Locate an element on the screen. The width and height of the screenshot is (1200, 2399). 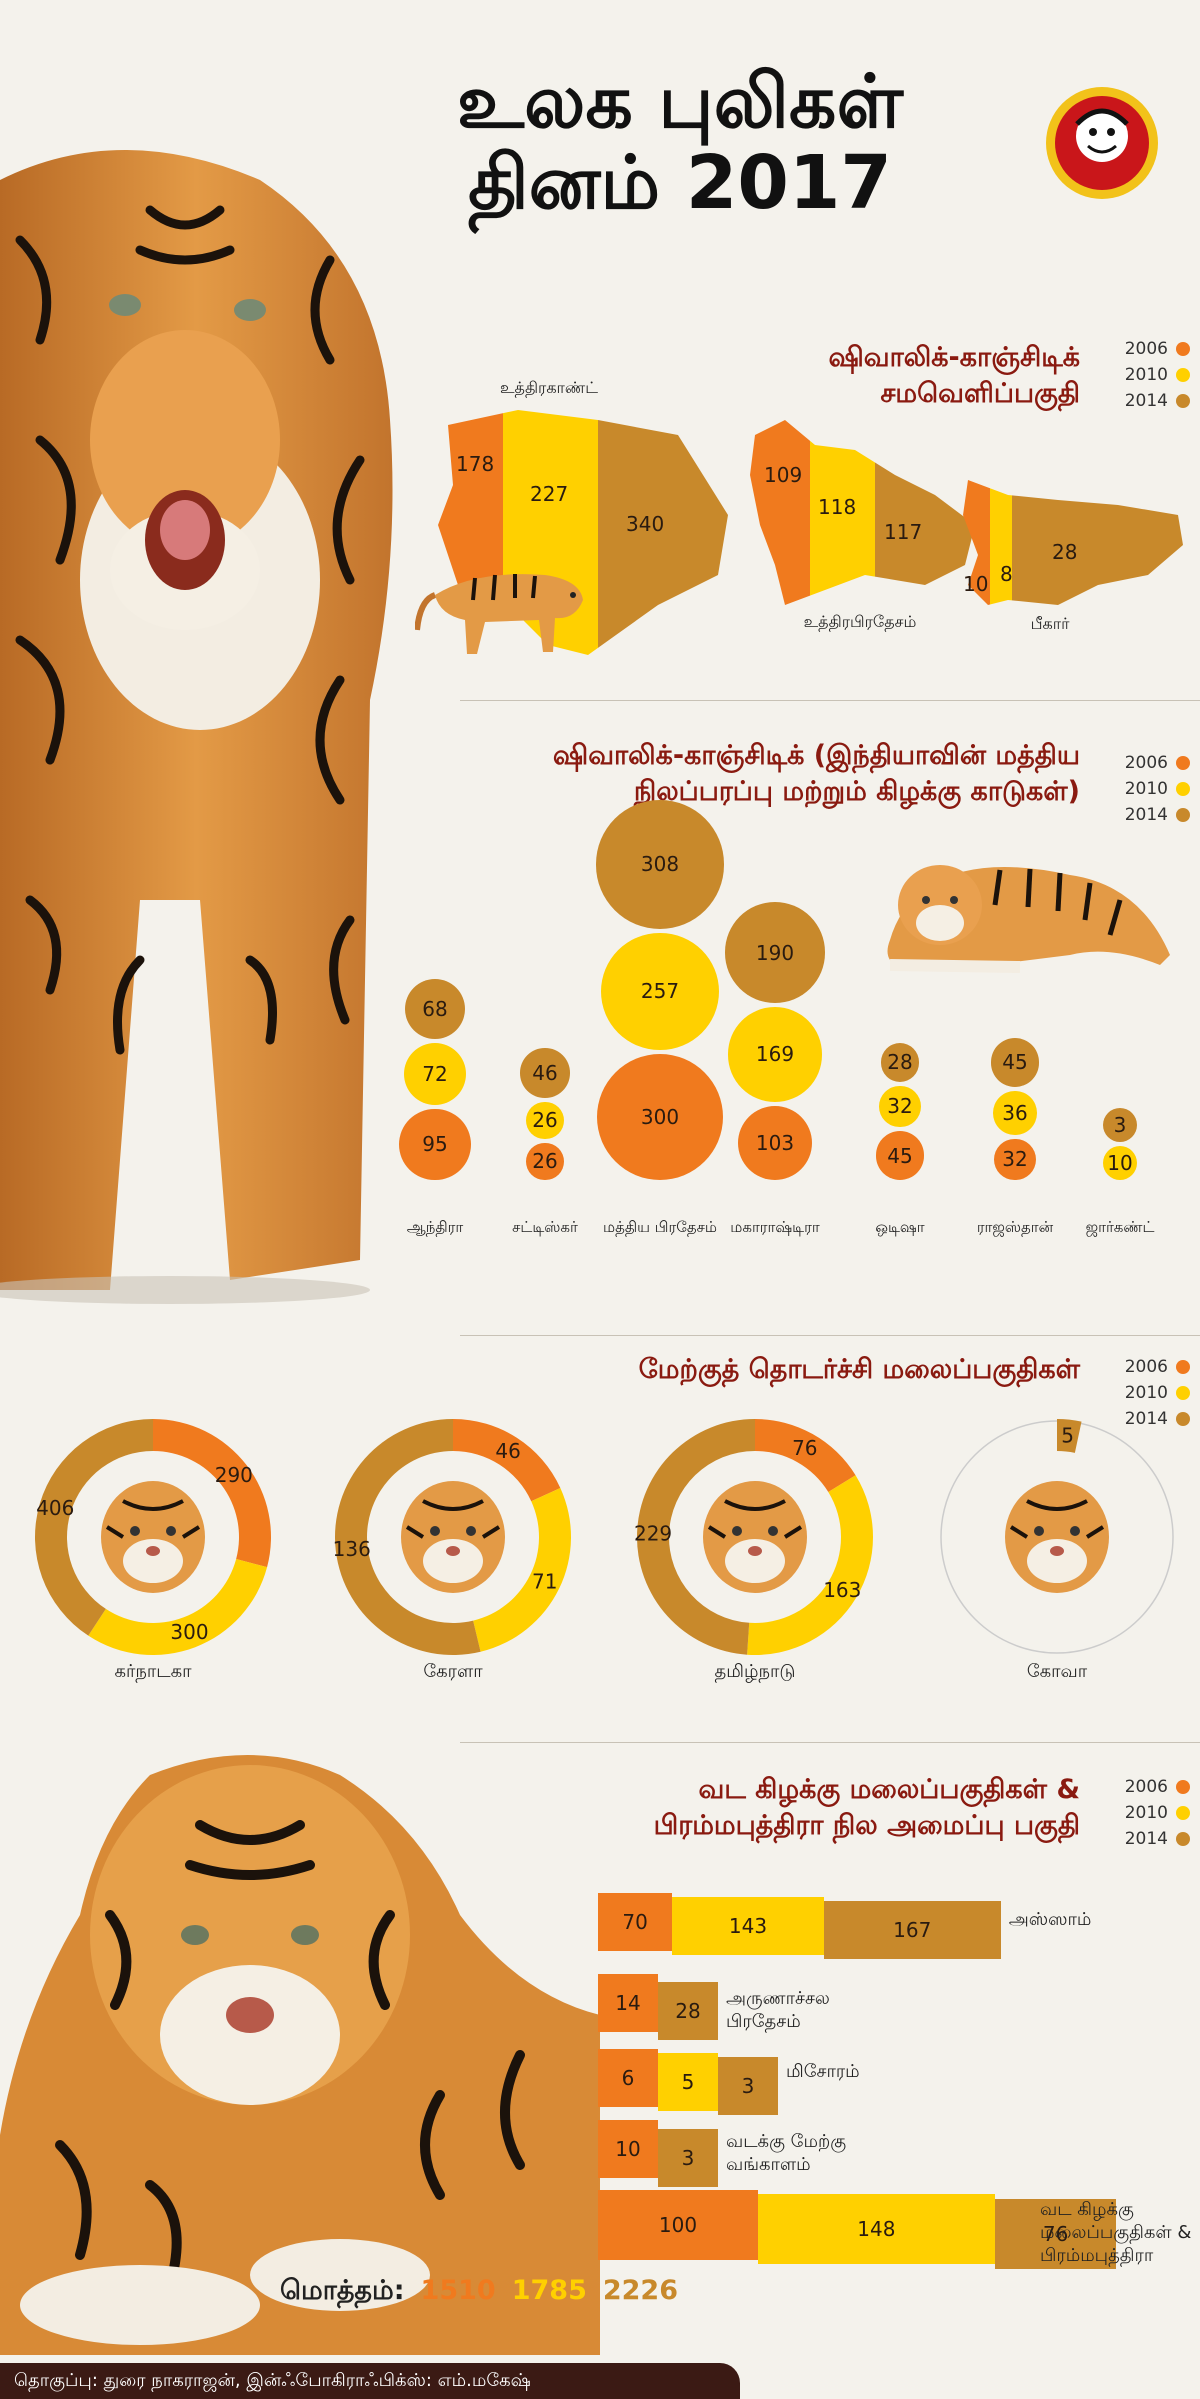
bubble-5-2006: 45 is located at coordinates (900, 1155).